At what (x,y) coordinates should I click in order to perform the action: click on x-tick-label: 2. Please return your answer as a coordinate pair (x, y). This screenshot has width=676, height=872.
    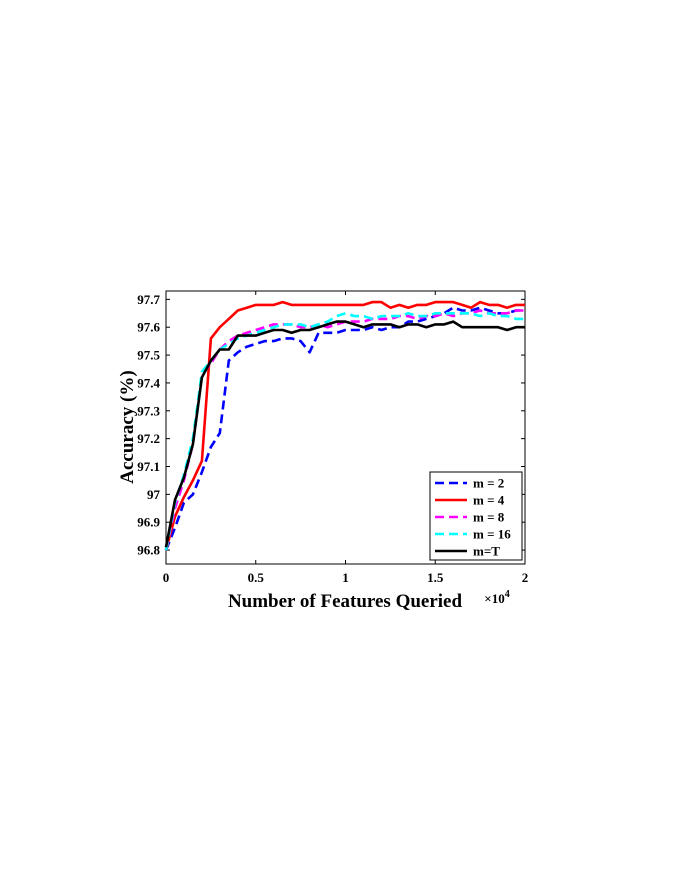
    Looking at the image, I should click on (525, 577).